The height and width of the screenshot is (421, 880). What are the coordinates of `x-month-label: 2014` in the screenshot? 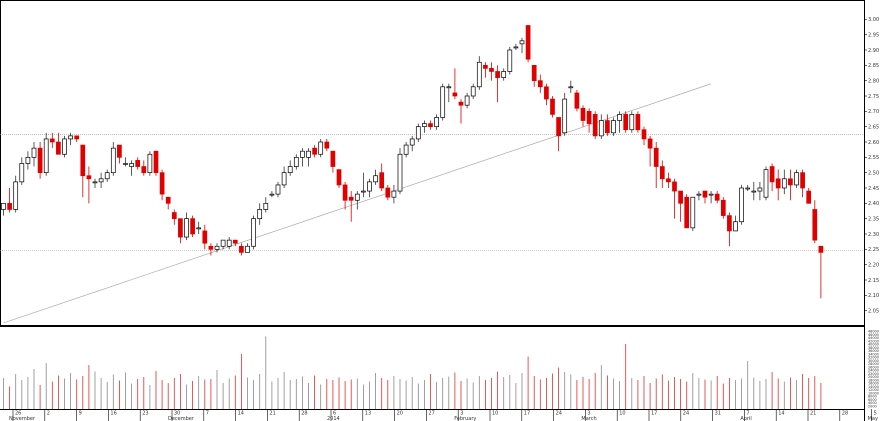 It's located at (333, 418).